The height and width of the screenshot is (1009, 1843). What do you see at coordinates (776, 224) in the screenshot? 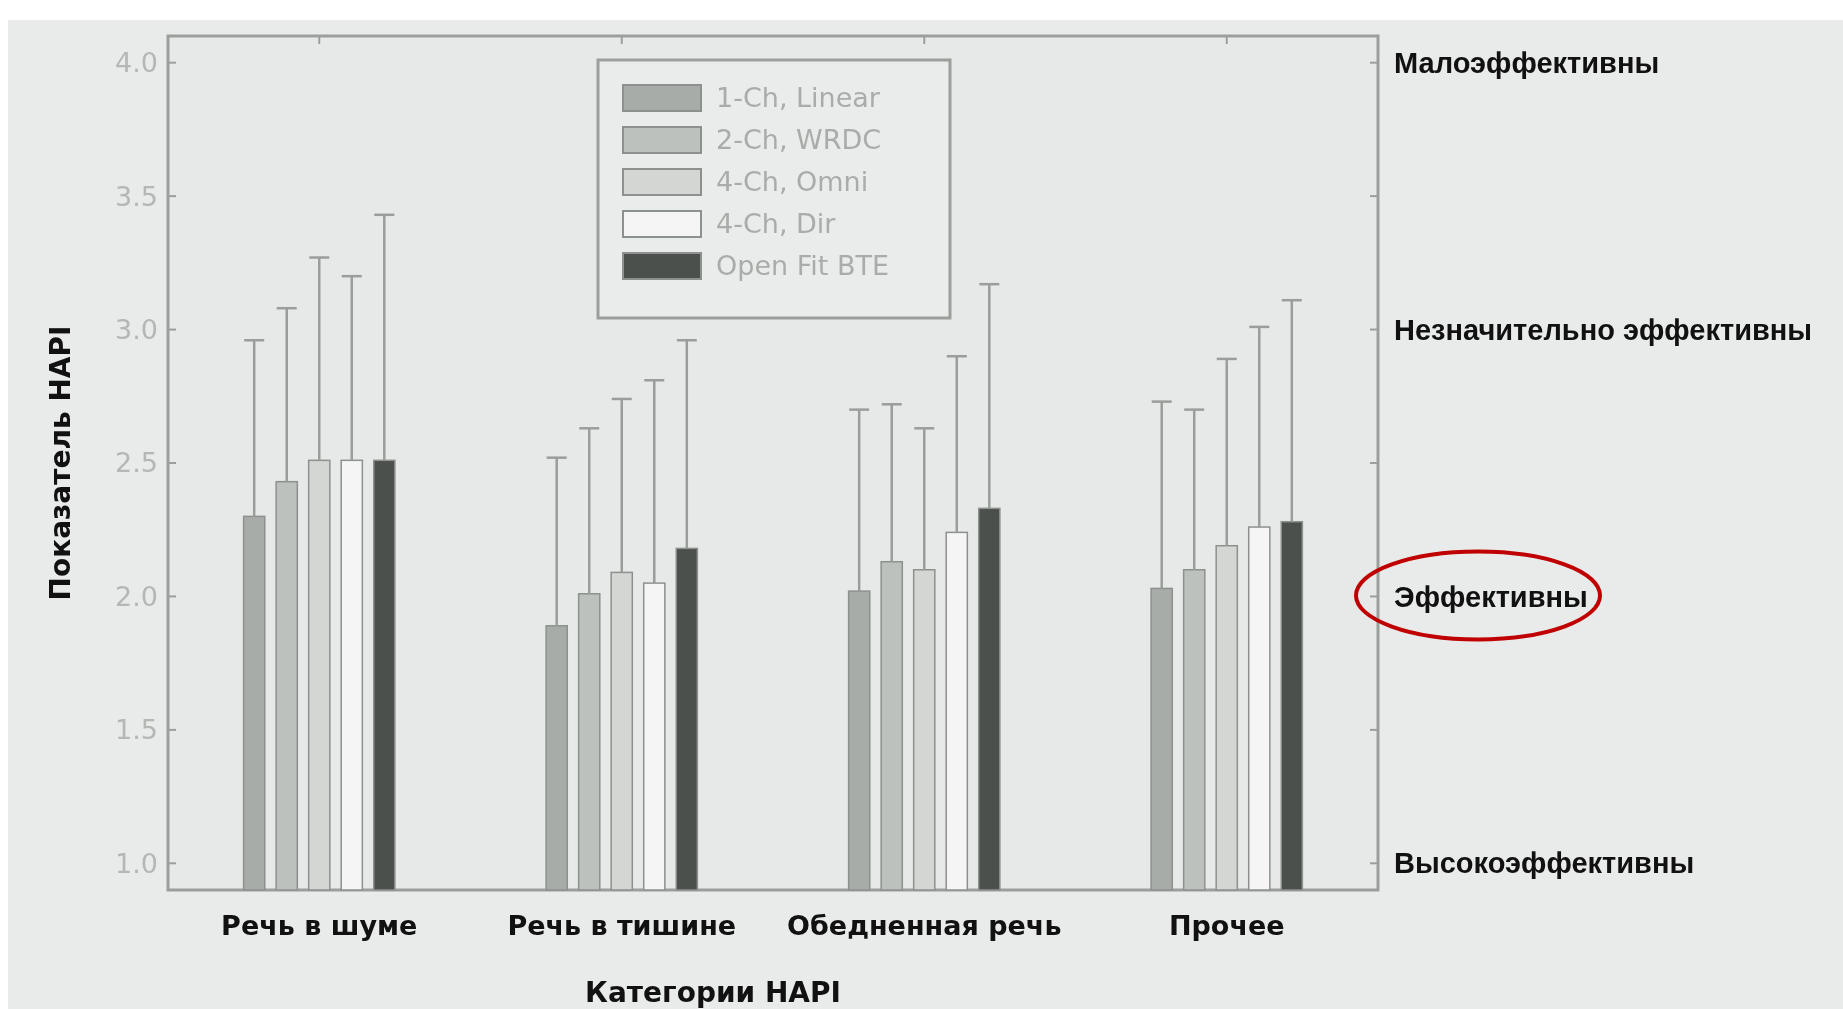
I see `legend-label: 4-Ch, Dir` at bounding box center [776, 224].